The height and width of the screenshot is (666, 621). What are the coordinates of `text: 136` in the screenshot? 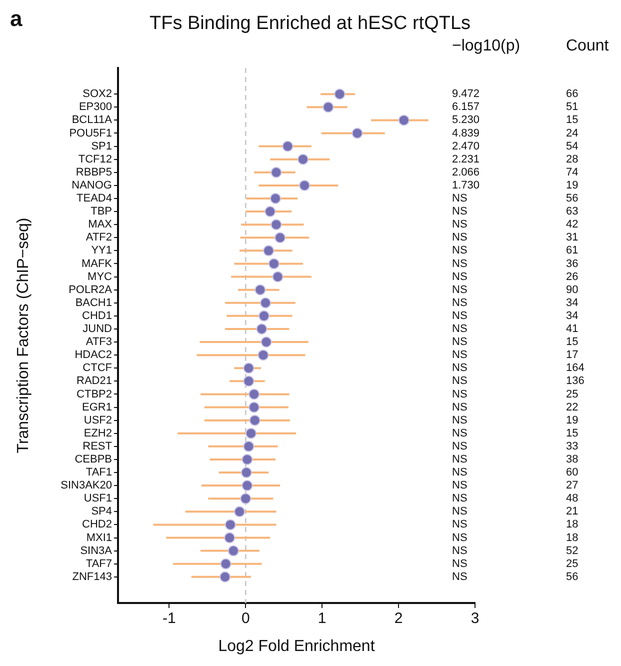 It's located at (575, 381).